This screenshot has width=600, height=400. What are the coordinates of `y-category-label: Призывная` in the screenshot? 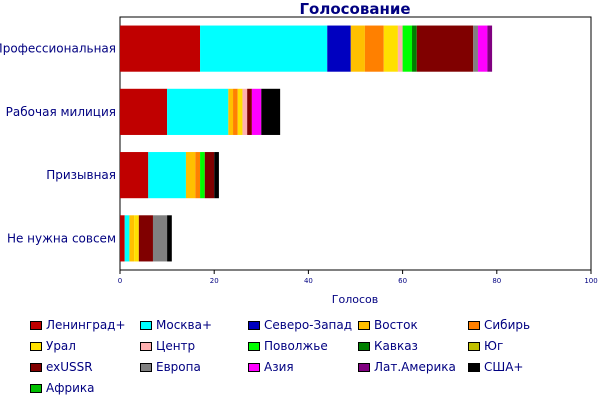 It's located at (81, 175).